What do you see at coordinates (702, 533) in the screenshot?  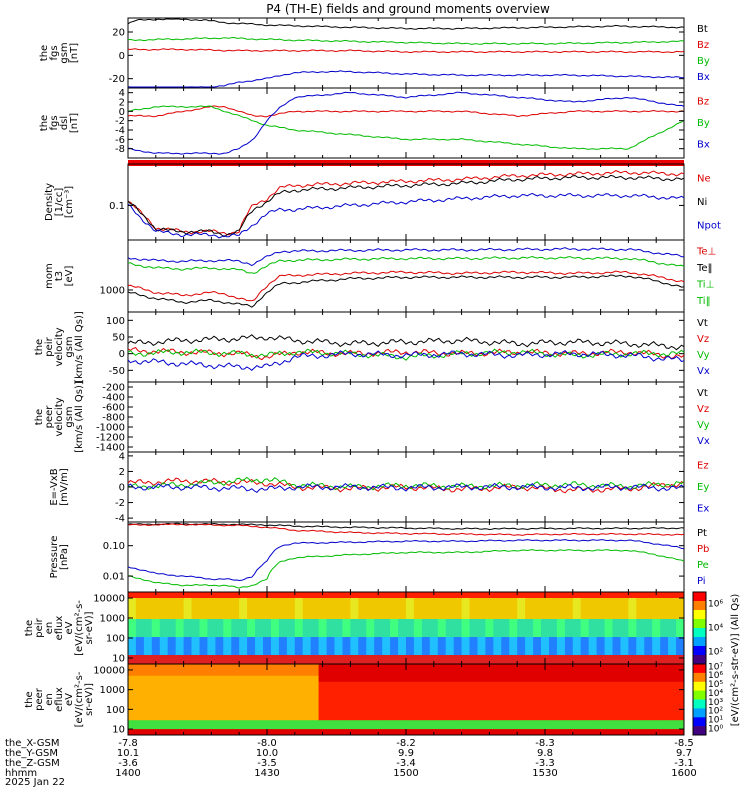 I see `legend-Pt: Pt` at bounding box center [702, 533].